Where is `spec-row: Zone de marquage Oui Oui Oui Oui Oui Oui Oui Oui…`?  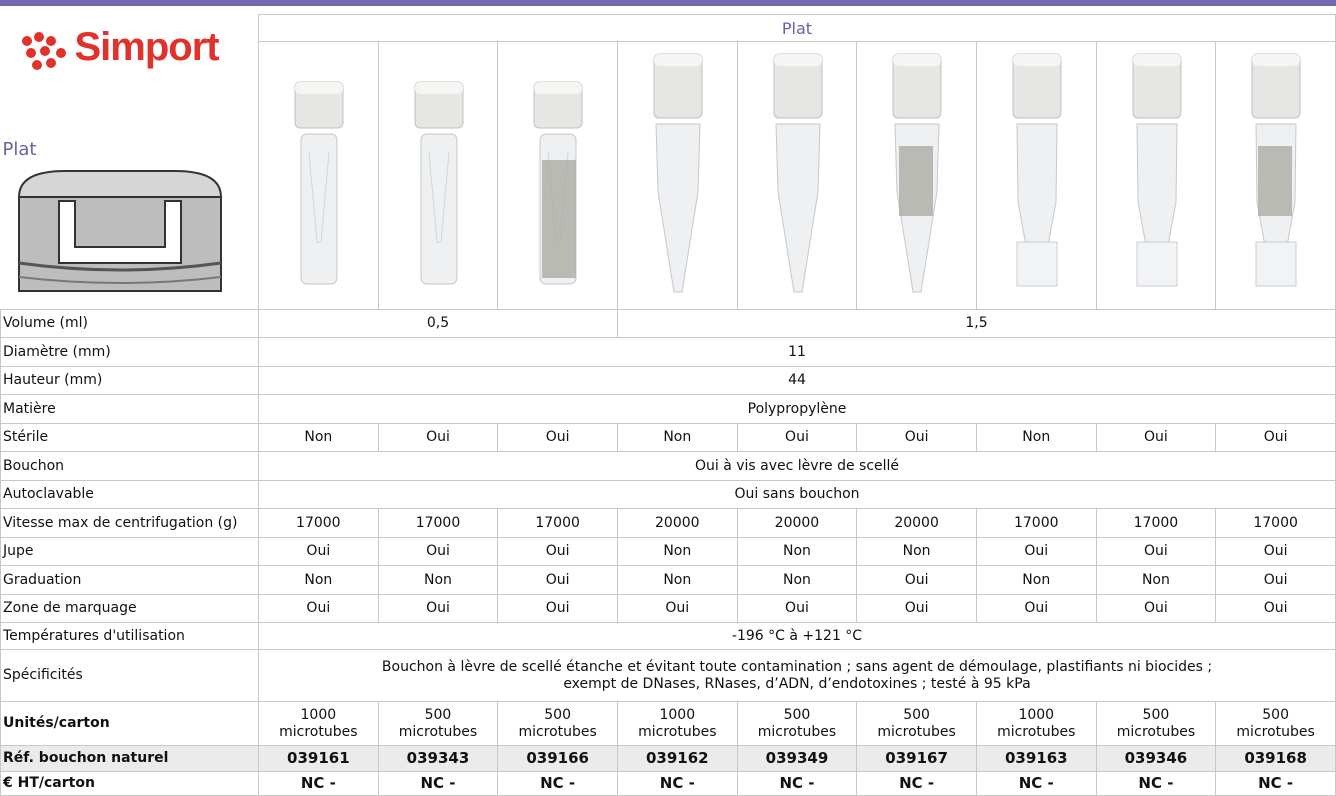 spec-row: Zone de marquage Oui Oui Oui Oui Oui Oui Oui Oui… is located at coordinates (668, 608).